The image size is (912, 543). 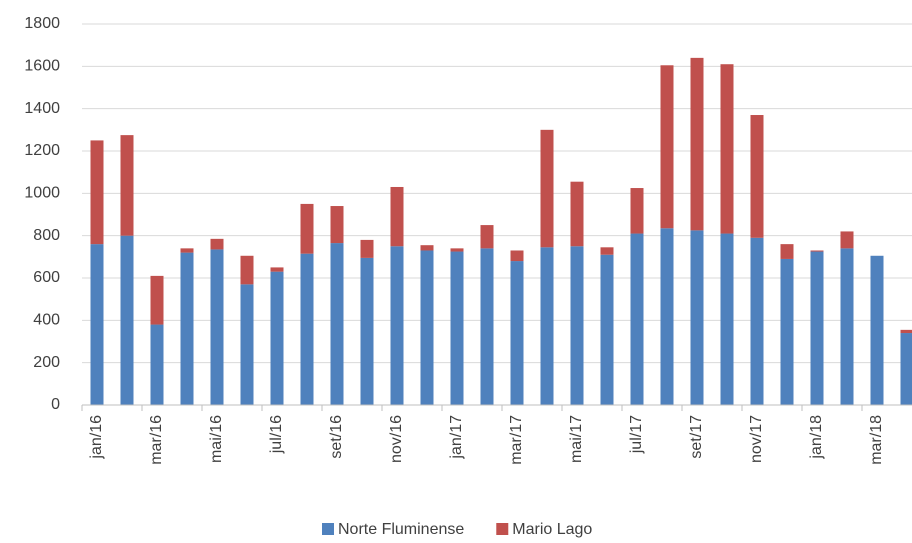 What do you see at coordinates (46, 320) in the screenshot?
I see `y-tick-label: 400` at bounding box center [46, 320].